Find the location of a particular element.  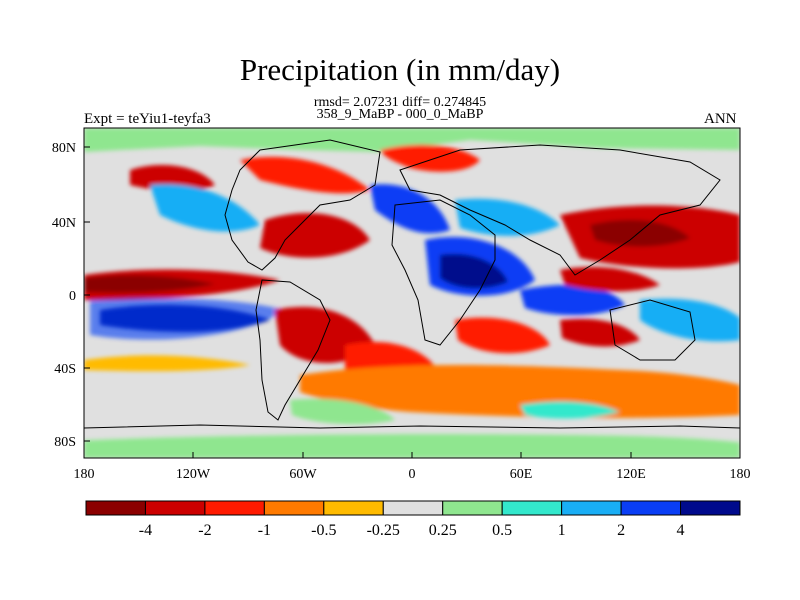

colorbar-level-label: -0.25 is located at coordinates (383, 530).